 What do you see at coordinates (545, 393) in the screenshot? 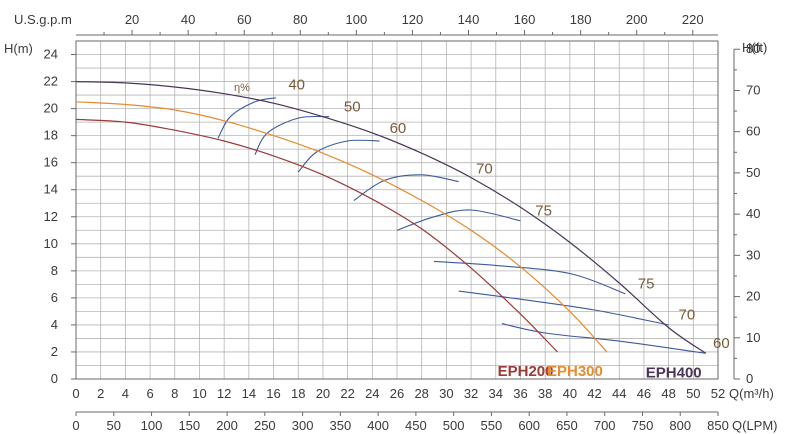
I see `x-tick-label-m3h: 38` at bounding box center [545, 393].